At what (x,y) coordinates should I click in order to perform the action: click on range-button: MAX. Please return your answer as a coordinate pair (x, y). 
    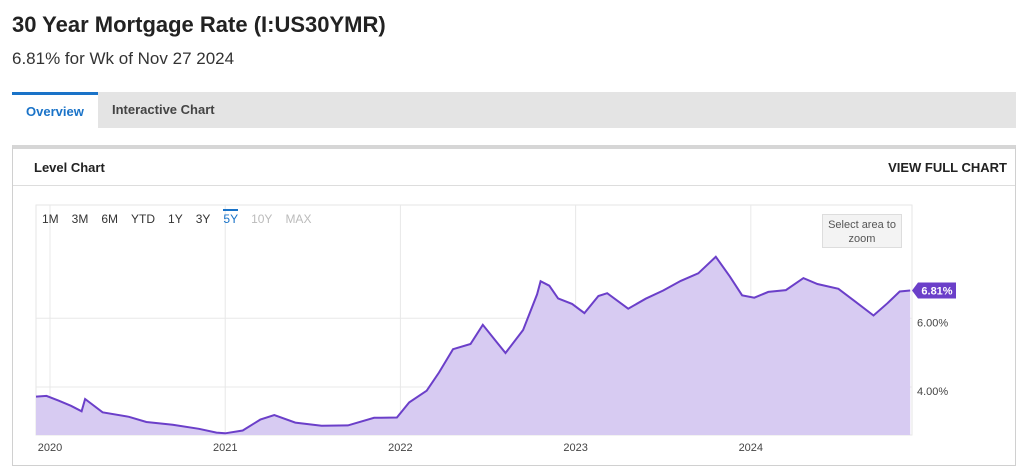
    Looking at the image, I should click on (298, 219).